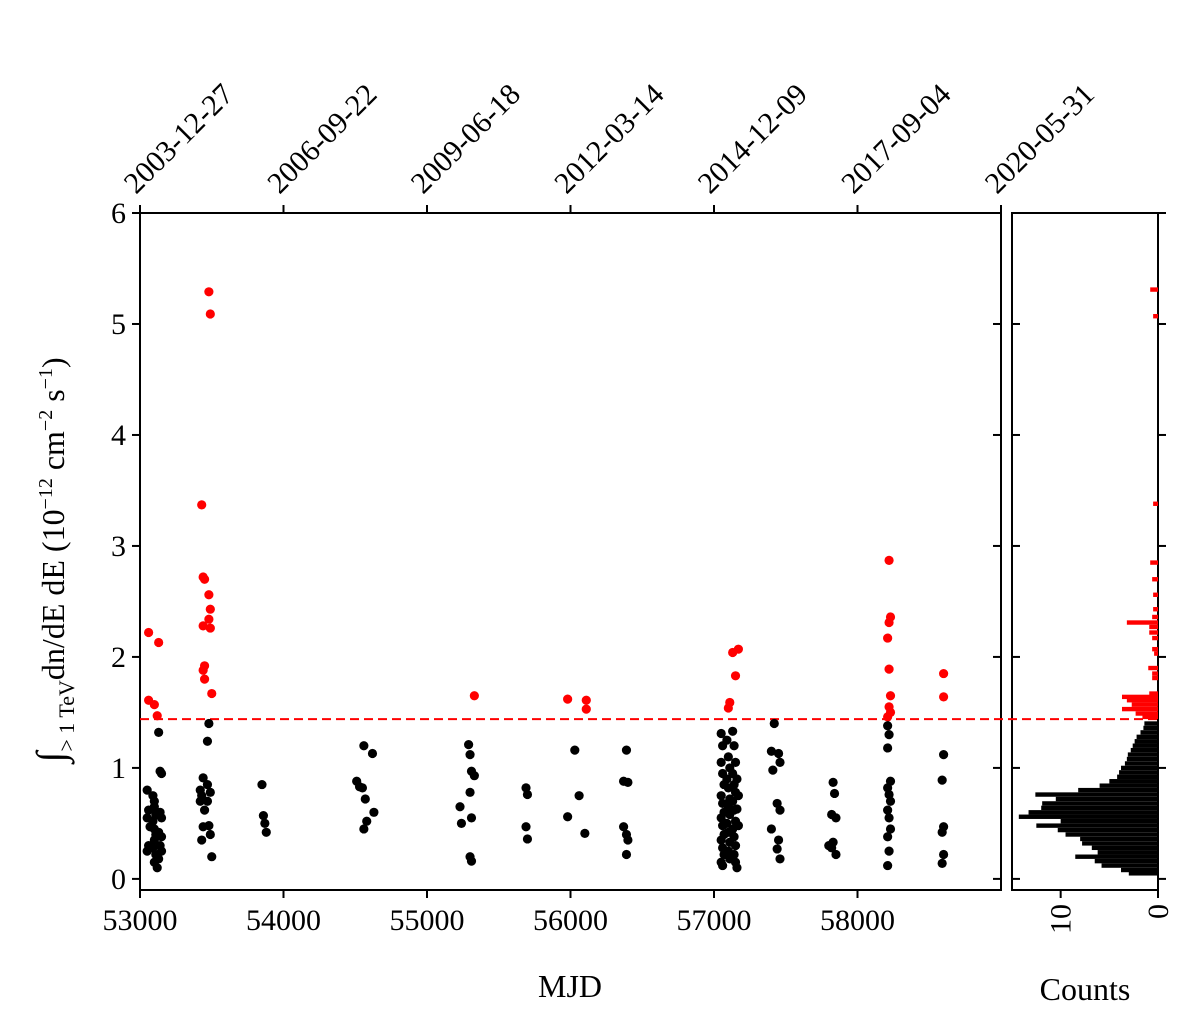 The image size is (1200, 1033). Describe the element at coordinates (427, 920) in the screenshot. I see `x-tick-label: 55000` at that location.